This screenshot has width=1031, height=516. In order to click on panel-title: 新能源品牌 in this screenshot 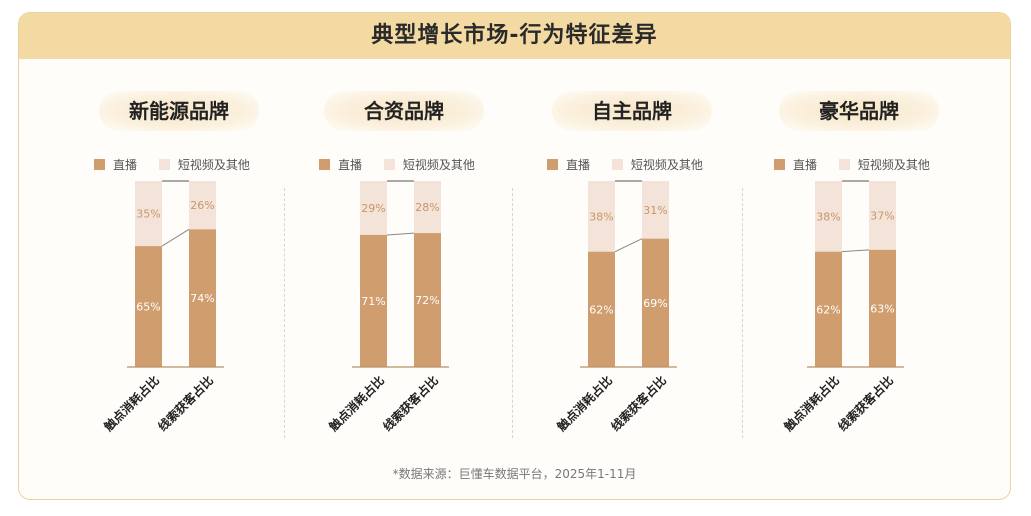, I will do `click(179, 111)`.